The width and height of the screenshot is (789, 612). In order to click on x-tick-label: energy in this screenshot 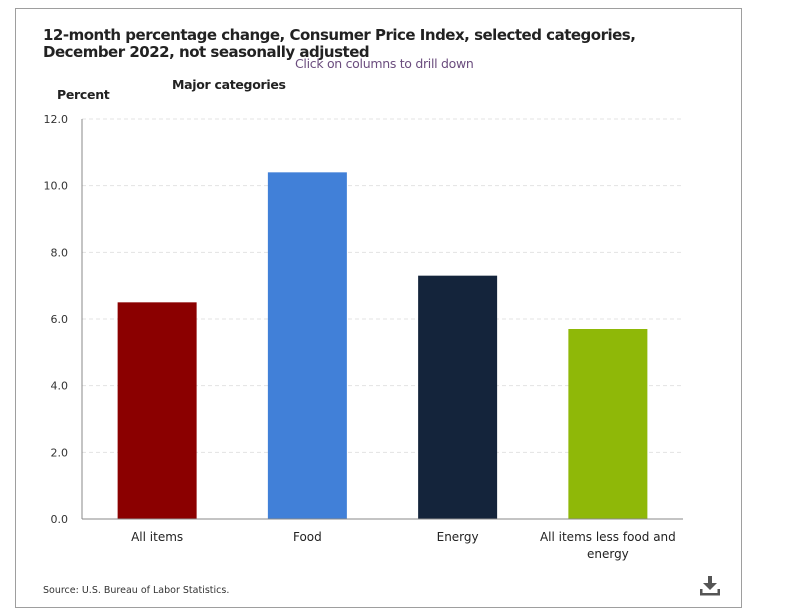, I will do `click(608, 554)`.